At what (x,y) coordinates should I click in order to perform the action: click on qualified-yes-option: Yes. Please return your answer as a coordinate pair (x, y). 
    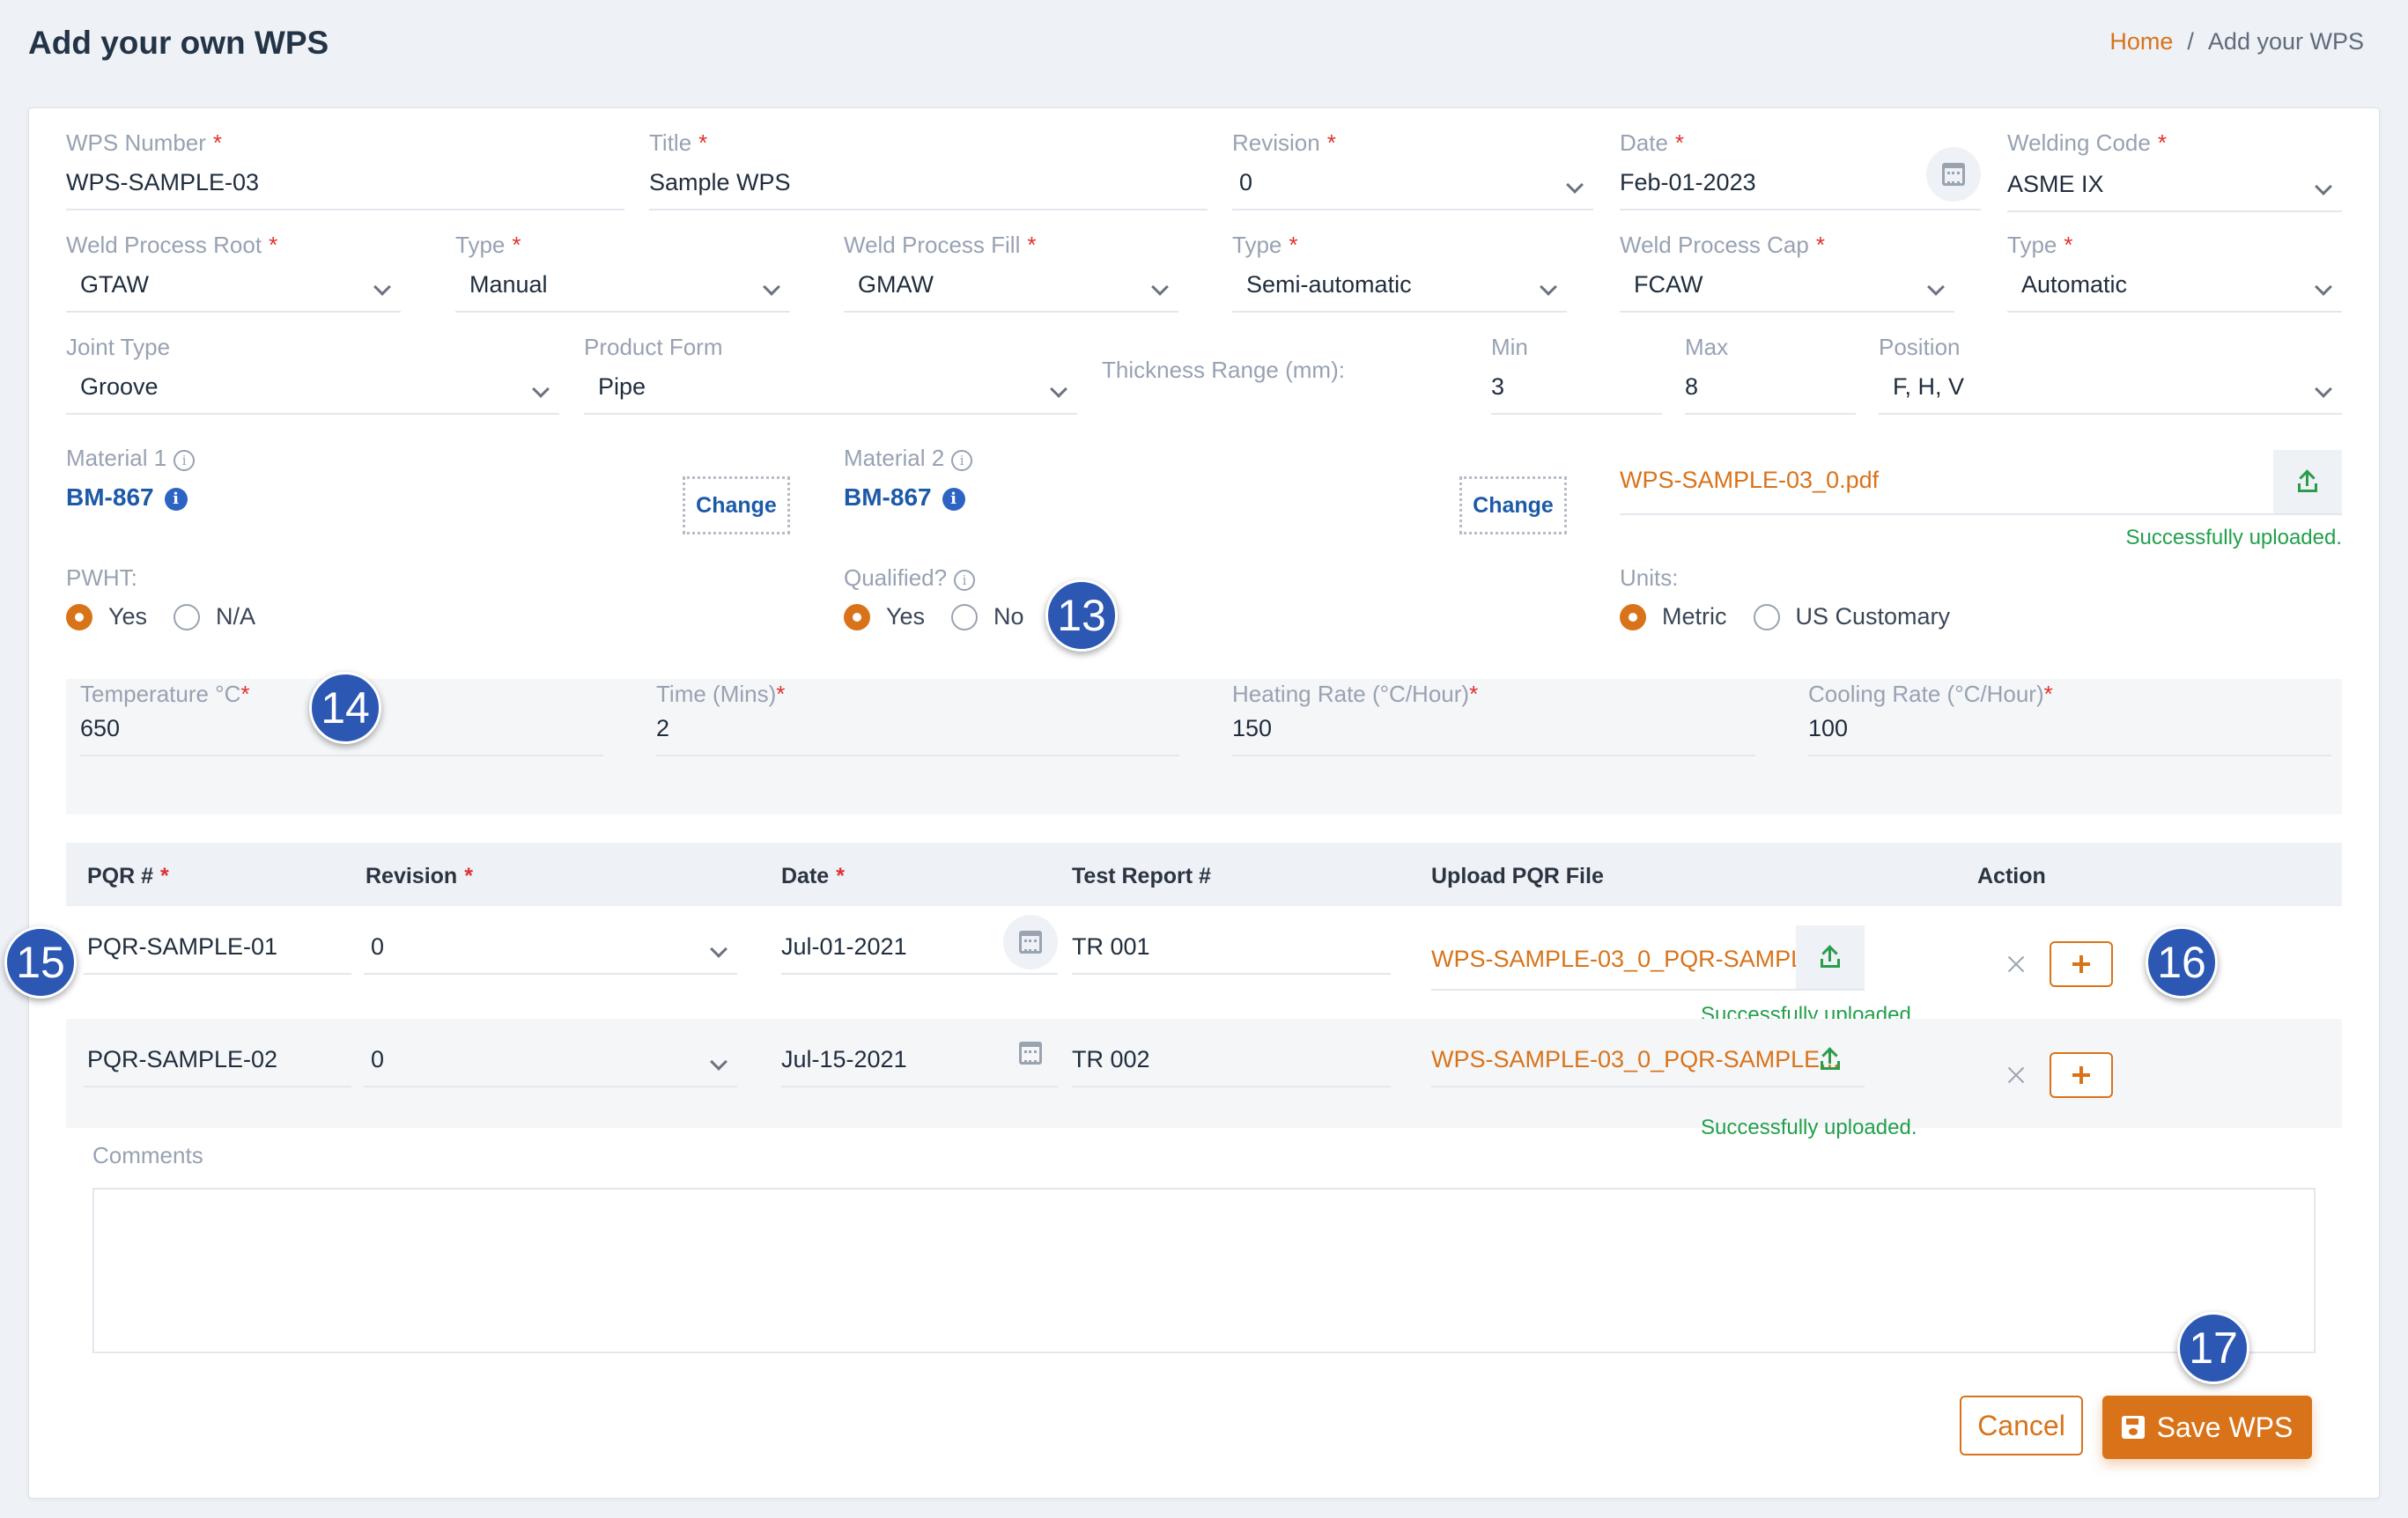
    Looking at the image, I should click on (884, 616).